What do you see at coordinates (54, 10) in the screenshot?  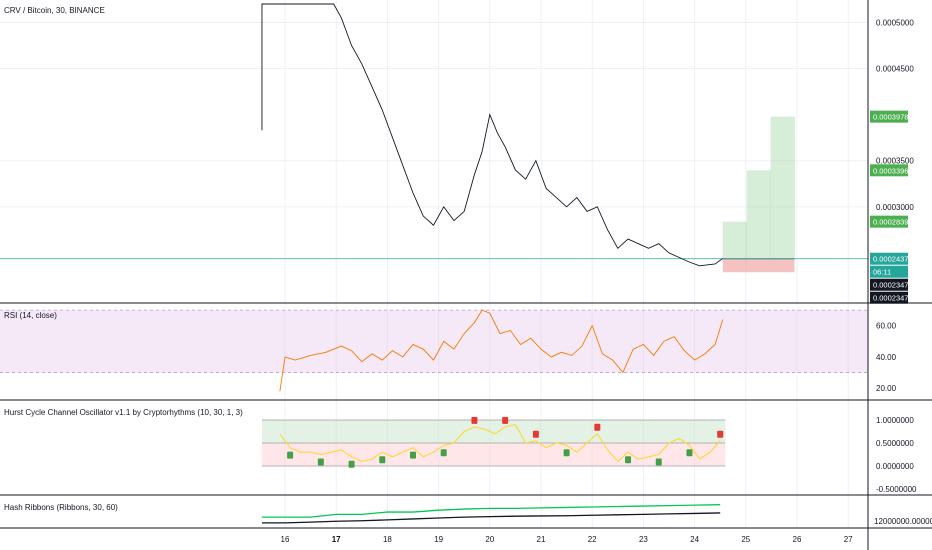 I see `symbol-title: CRV / Bitcoin, 30, BINANCE` at bounding box center [54, 10].